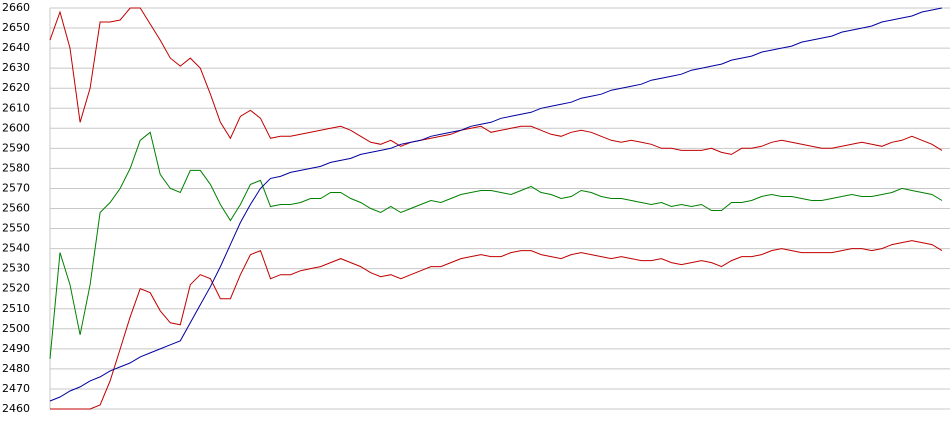  I want to click on y-tick-label: 2490, so click(16, 348).